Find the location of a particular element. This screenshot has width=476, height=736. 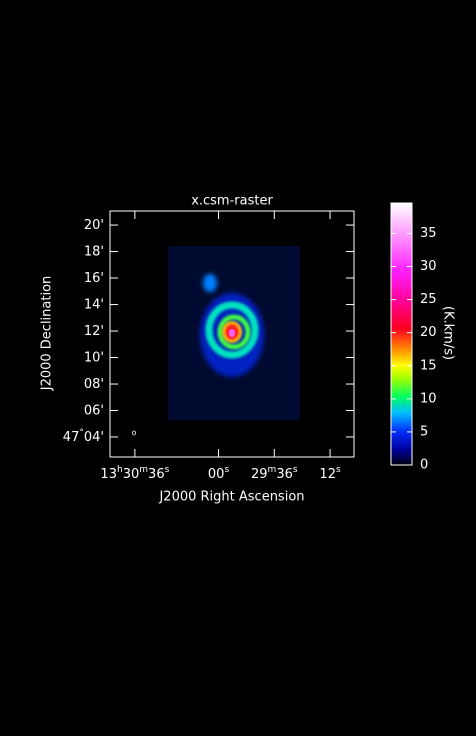

y-tick-label: 14' is located at coordinates (94, 304).